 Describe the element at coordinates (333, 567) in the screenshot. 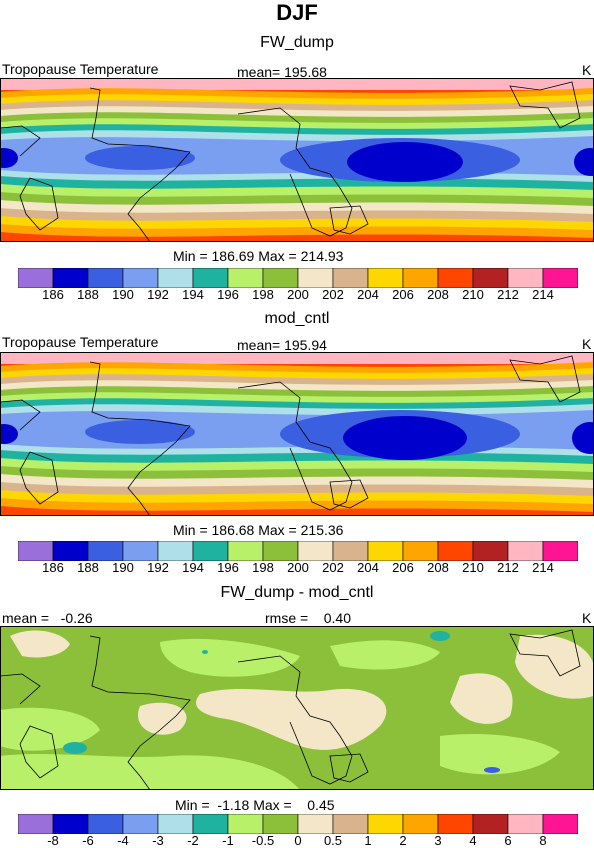

I see `colorbar-tick-label: 202` at that location.